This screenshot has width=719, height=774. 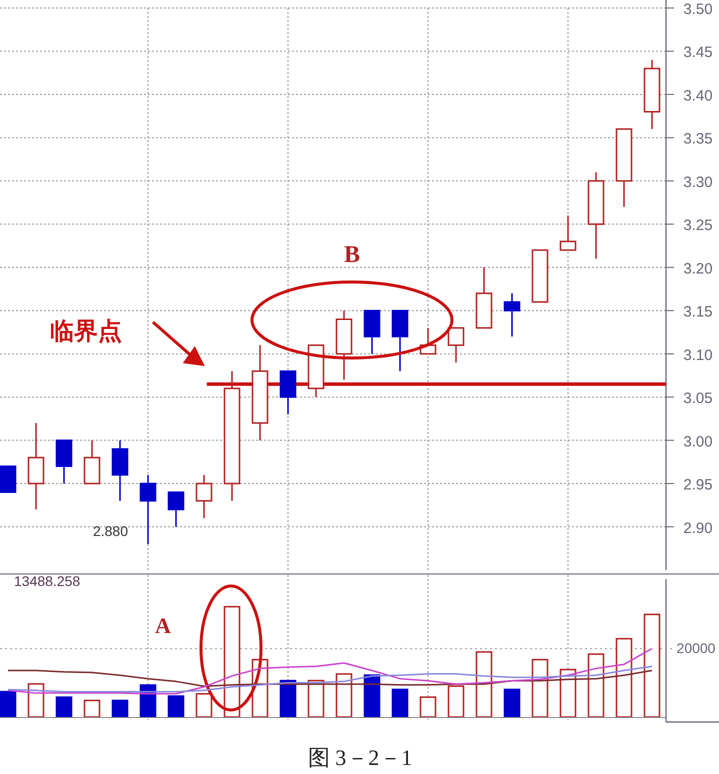 I want to click on annotation: A, so click(x=163, y=625).